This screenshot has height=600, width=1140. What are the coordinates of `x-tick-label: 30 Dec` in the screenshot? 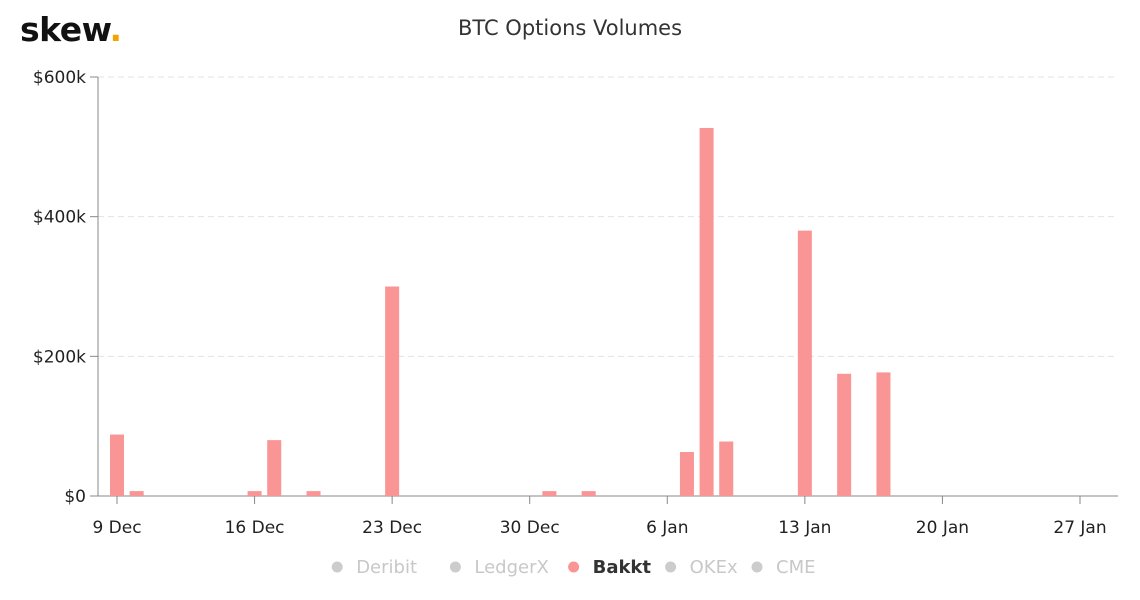 It's located at (530, 528).